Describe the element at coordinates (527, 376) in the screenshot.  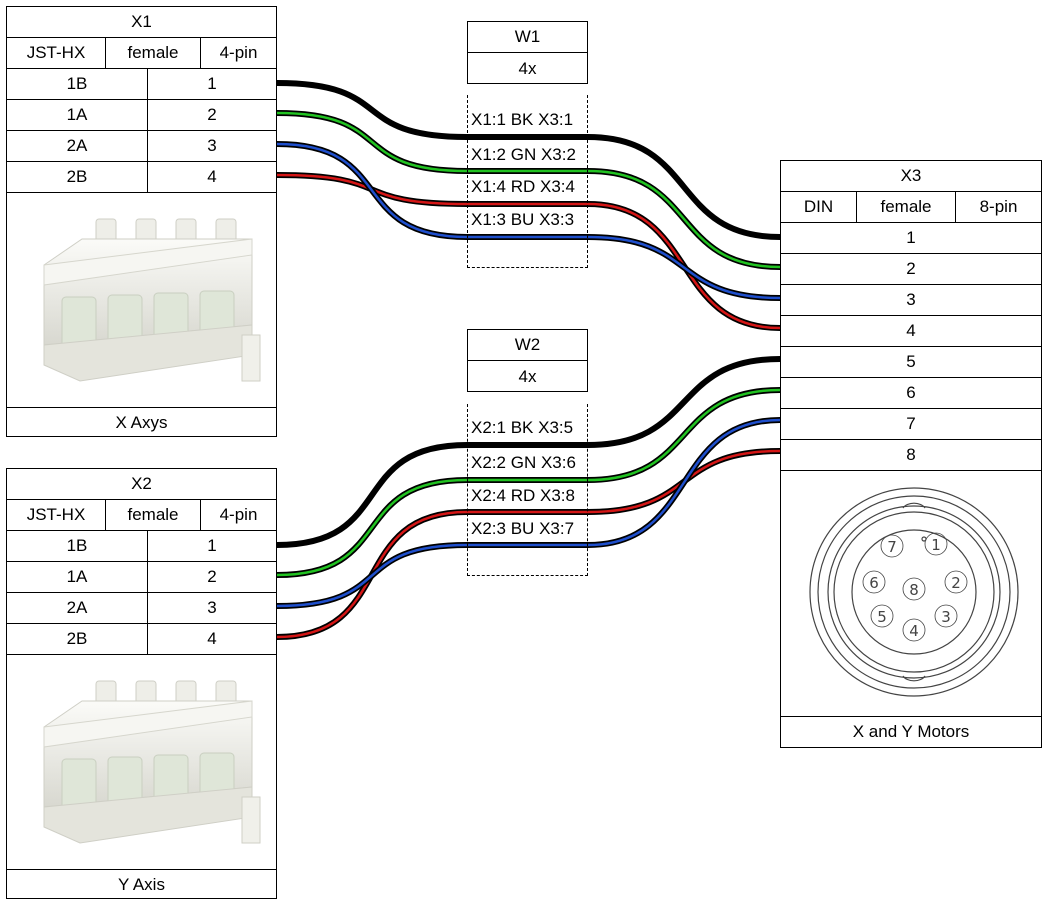
I see `cable-w2-count: 4x` at that location.